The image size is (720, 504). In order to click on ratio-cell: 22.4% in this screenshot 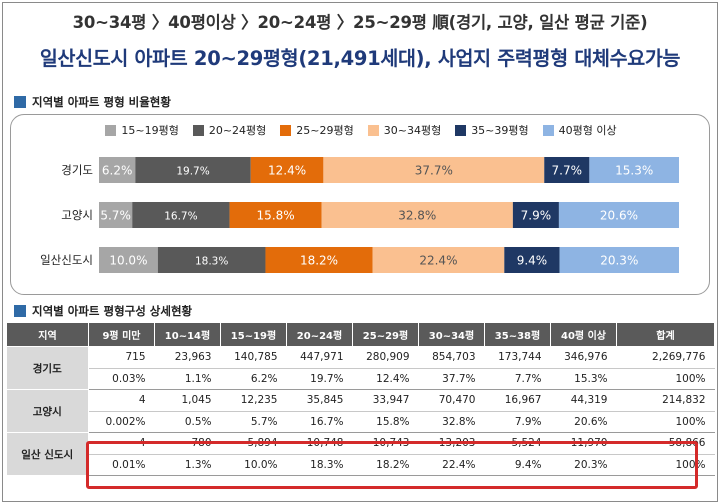, I will do `click(451, 465)`.